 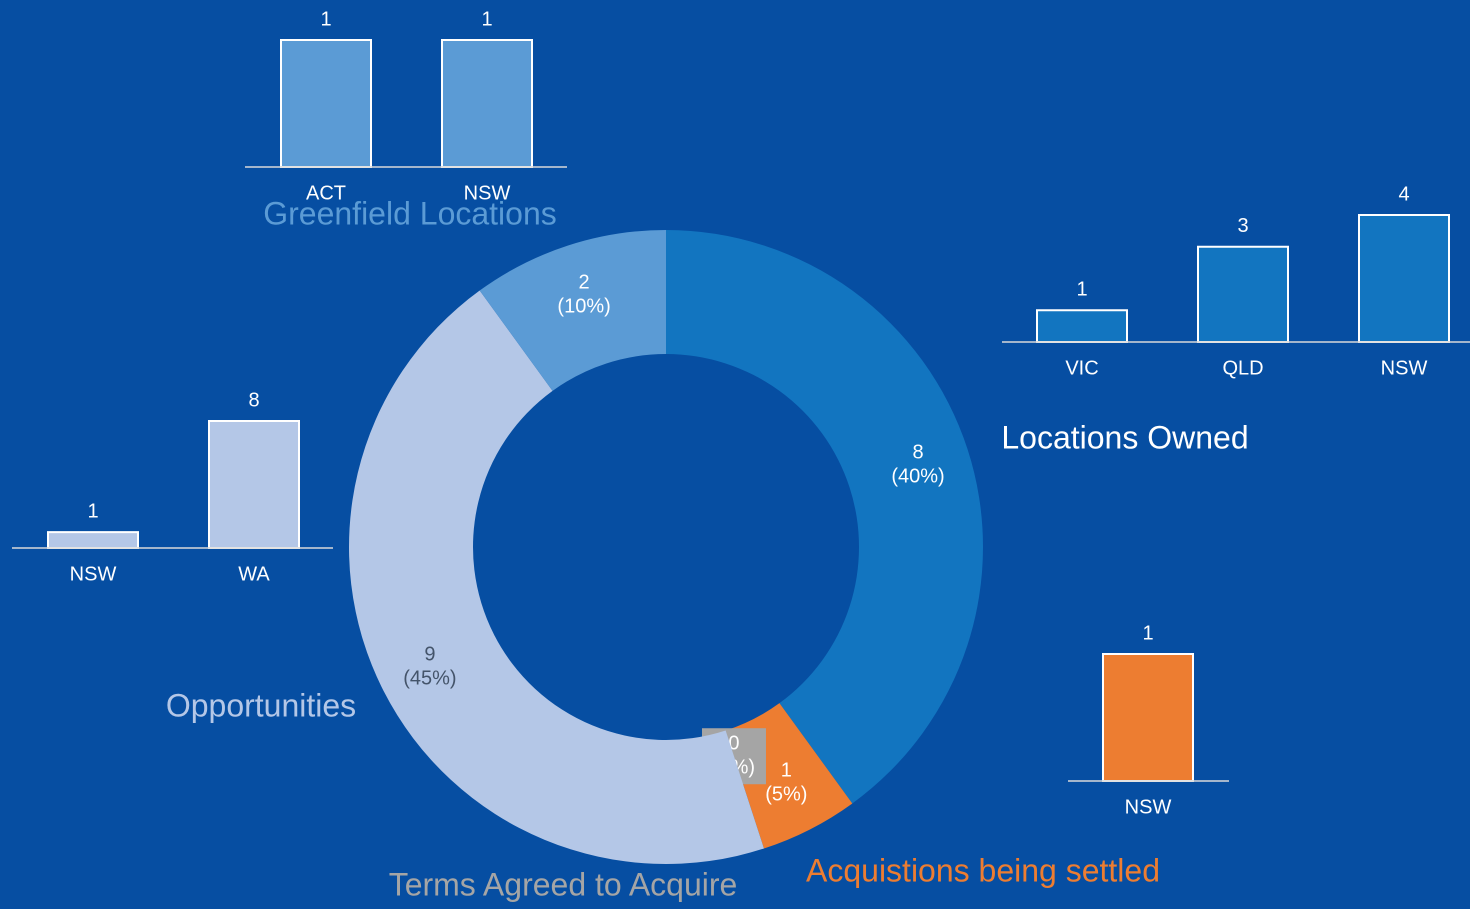 I want to click on x-tick-label: WA, so click(x=254, y=574).